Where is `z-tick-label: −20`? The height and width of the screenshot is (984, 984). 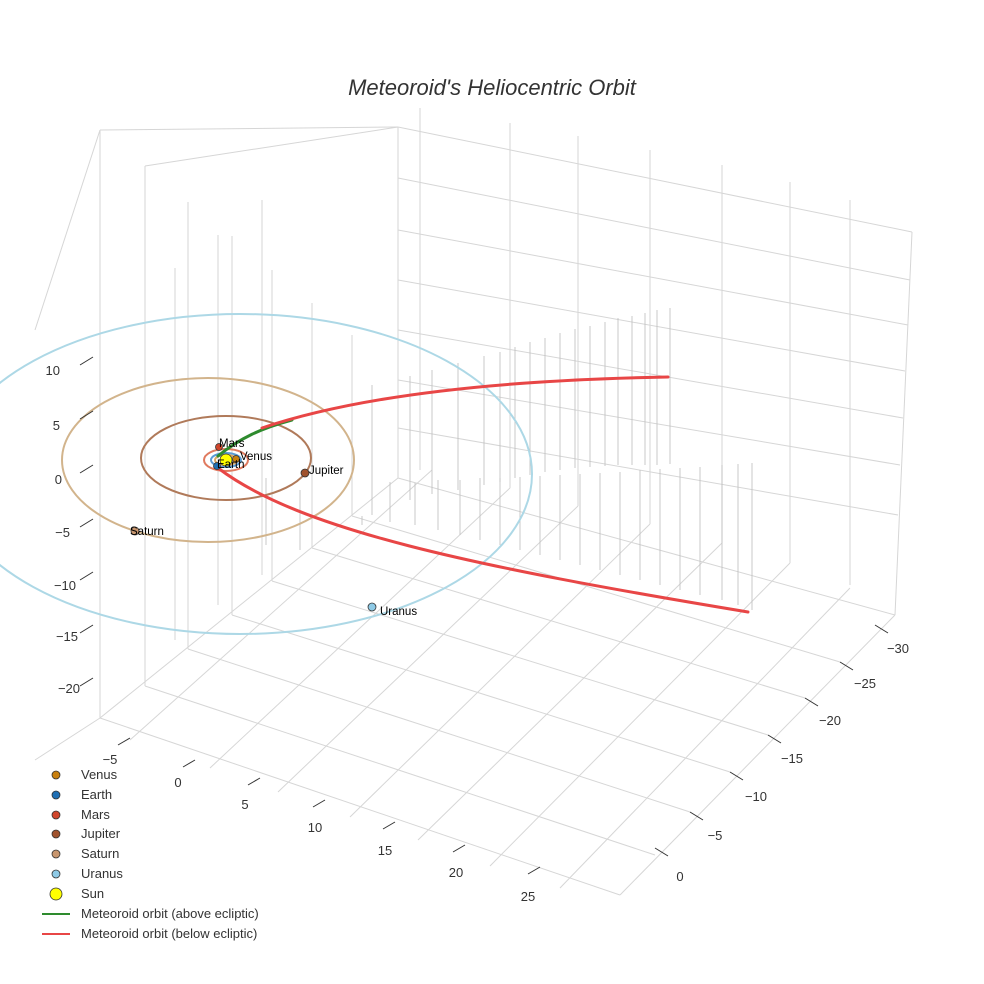 z-tick-label: −20 is located at coordinates (69, 688).